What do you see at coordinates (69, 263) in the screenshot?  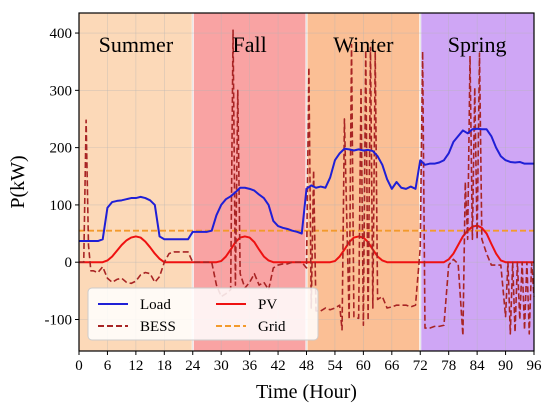 I see `y-tick-label: 0` at bounding box center [69, 263].